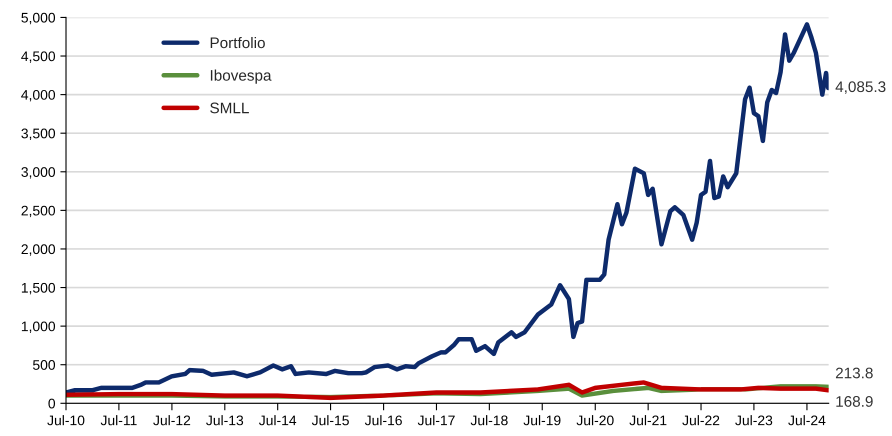 This screenshot has height=436, width=892. I want to click on x-tick-label: Jul-21, so click(647, 420).